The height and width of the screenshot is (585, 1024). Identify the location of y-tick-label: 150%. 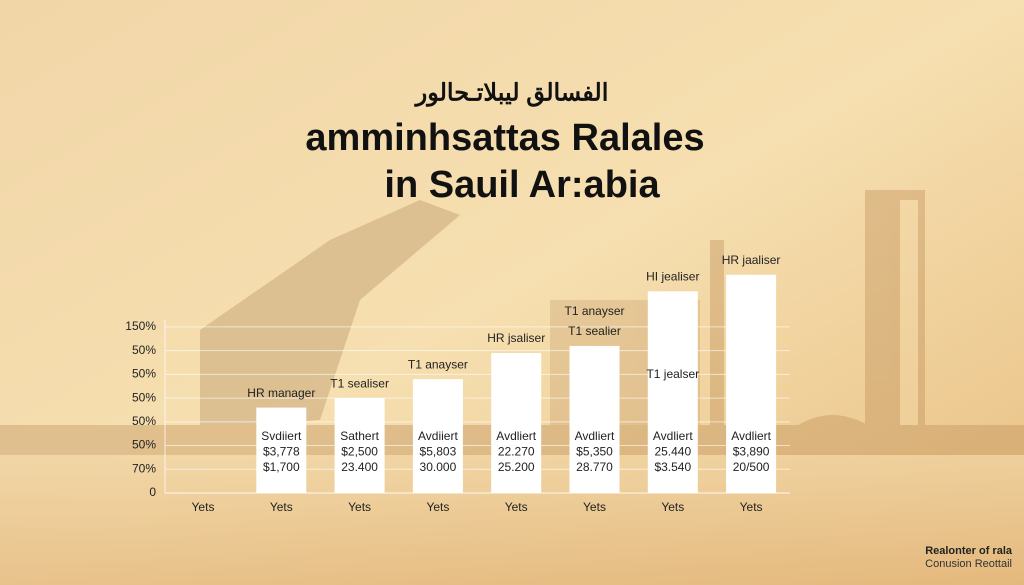
(140, 326).